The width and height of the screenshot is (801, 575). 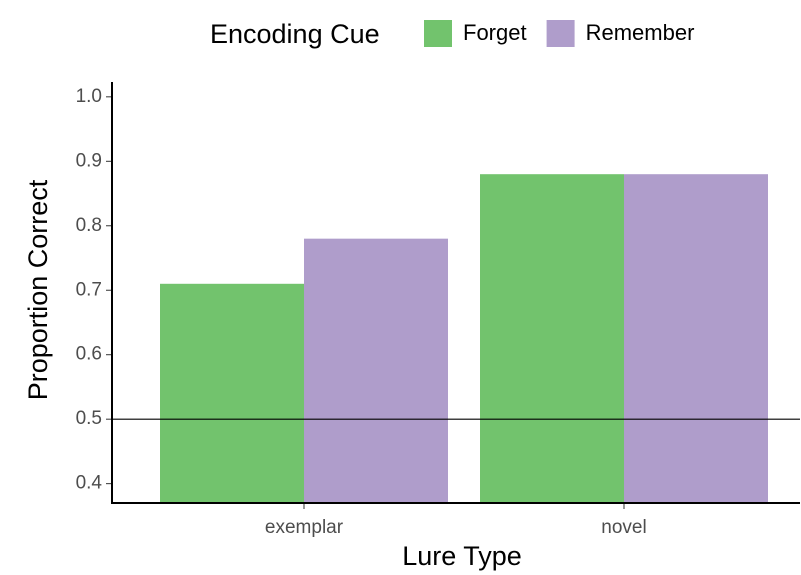 What do you see at coordinates (495, 32) in the screenshot?
I see `legend-label: Forget` at bounding box center [495, 32].